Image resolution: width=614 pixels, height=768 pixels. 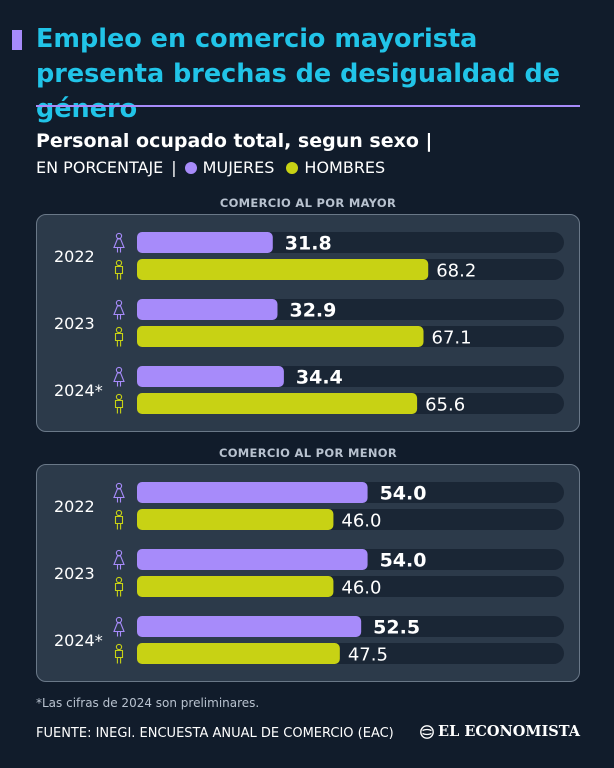 What do you see at coordinates (17, 40) in the screenshot?
I see `title-accent-mark` at bounding box center [17, 40].